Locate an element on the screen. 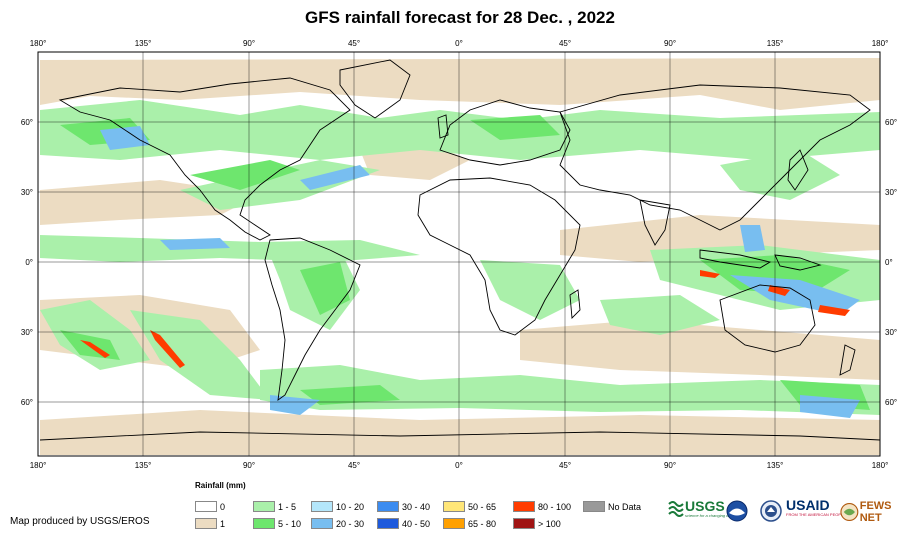 Image resolution: width=920 pixels, height=539 pixels. usgs-logo: USGS science for a changing world is located at coordinates (702, 508).